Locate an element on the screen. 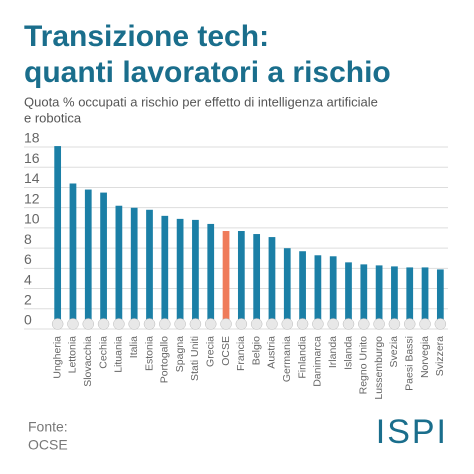 The width and height of the screenshot is (474, 474). x-tick-label: Danimarca is located at coordinates (318, 361).